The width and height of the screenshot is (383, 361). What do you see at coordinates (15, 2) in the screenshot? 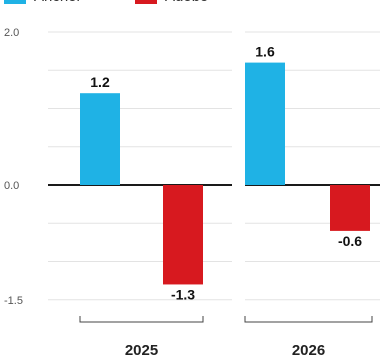
I see `legend-swatch-anchor` at bounding box center [15, 2].